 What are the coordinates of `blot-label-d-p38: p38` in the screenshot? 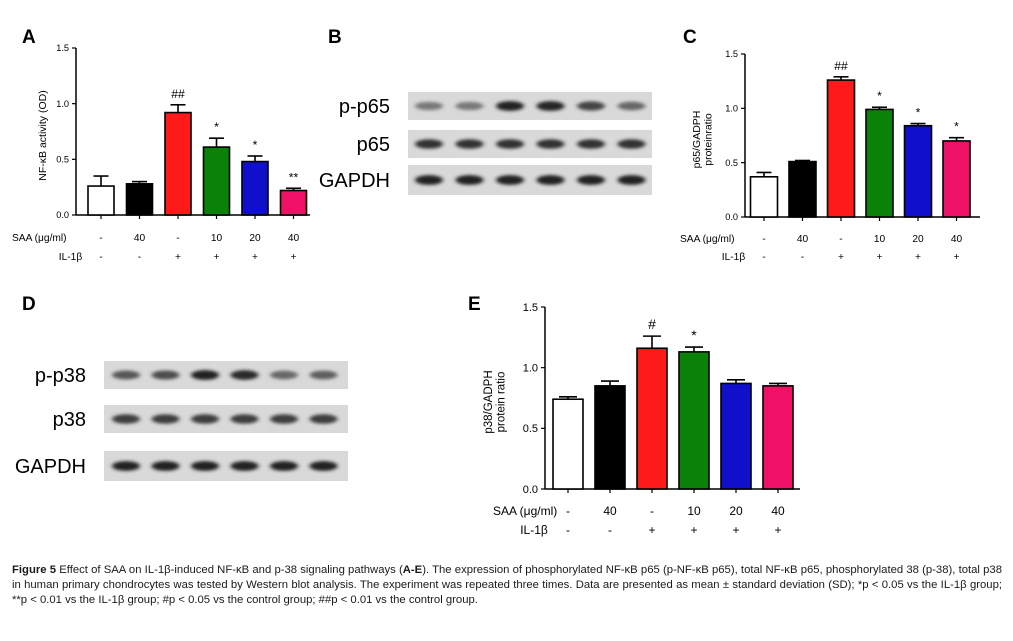 It's located at (69, 420).